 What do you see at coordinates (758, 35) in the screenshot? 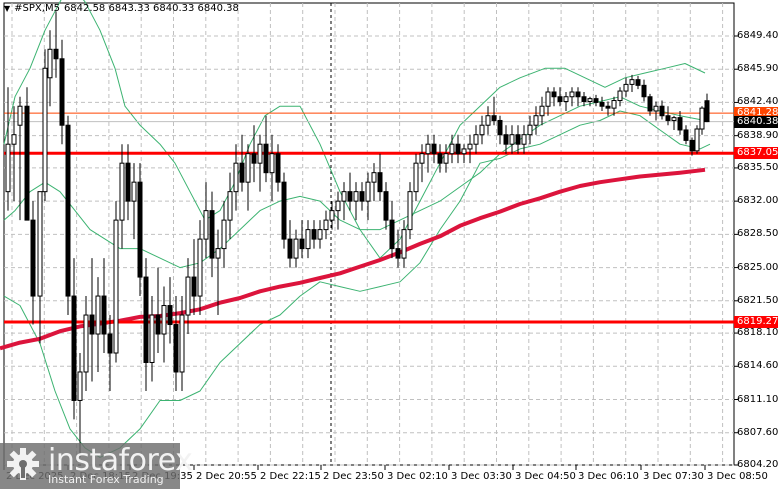
I see `price-label: 6849.40` at bounding box center [758, 35].